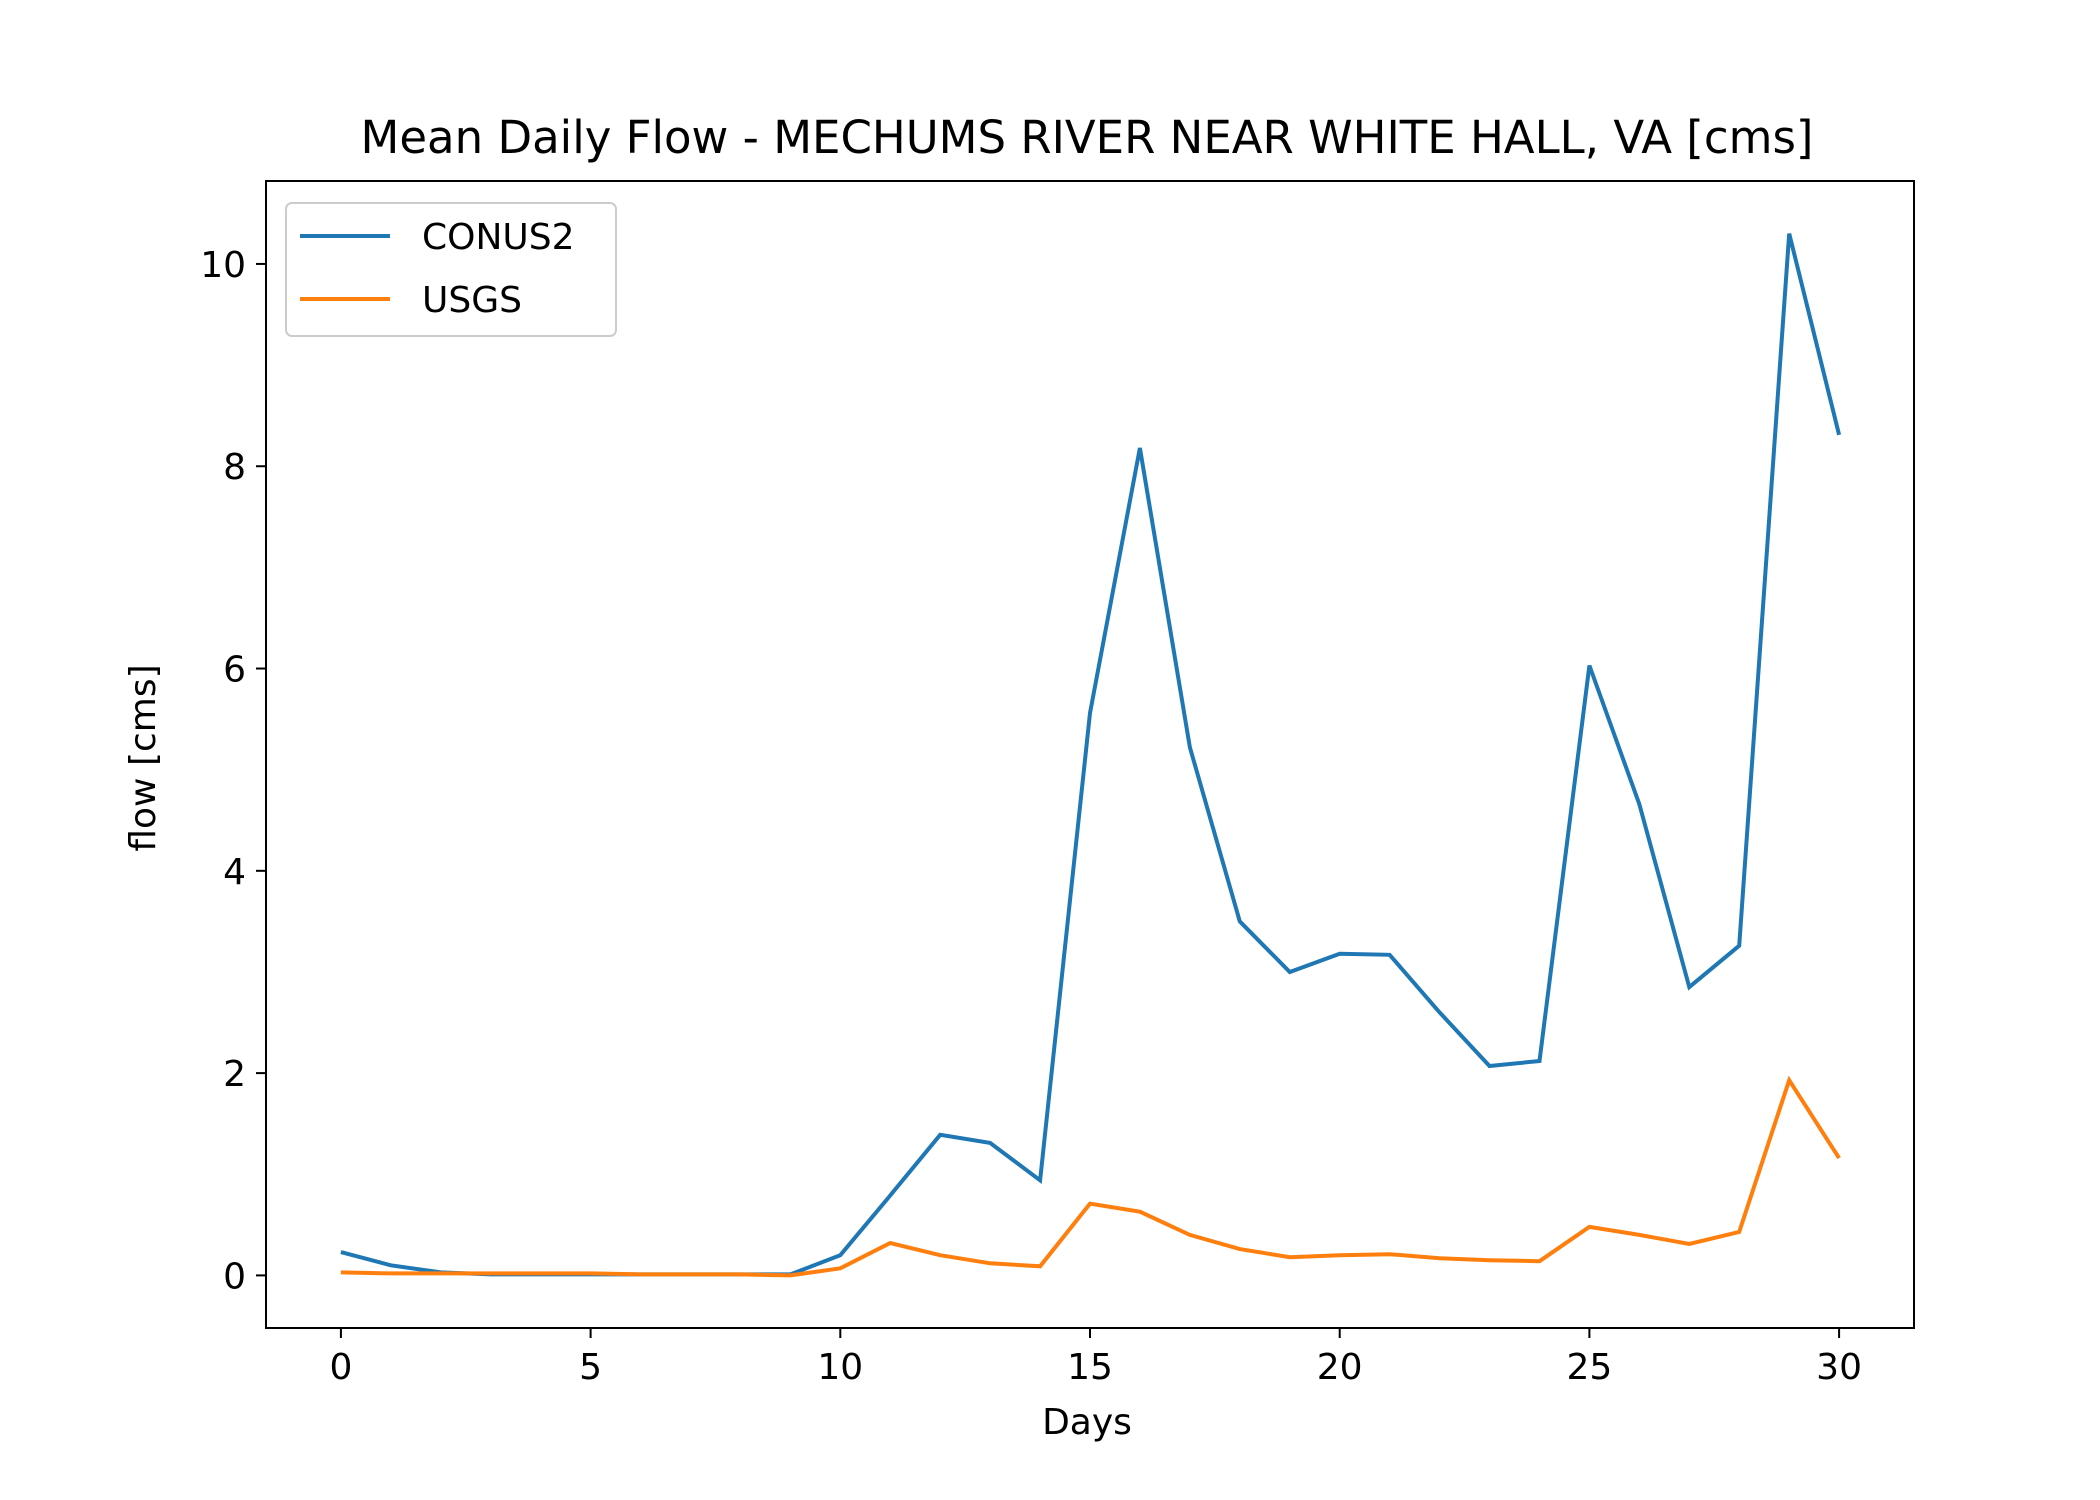 This screenshot has width=2100, height=1500. What do you see at coordinates (840, 1367) in the screenshot?
I see `x-tick-label: 10` at bounding box center [840, 1367].